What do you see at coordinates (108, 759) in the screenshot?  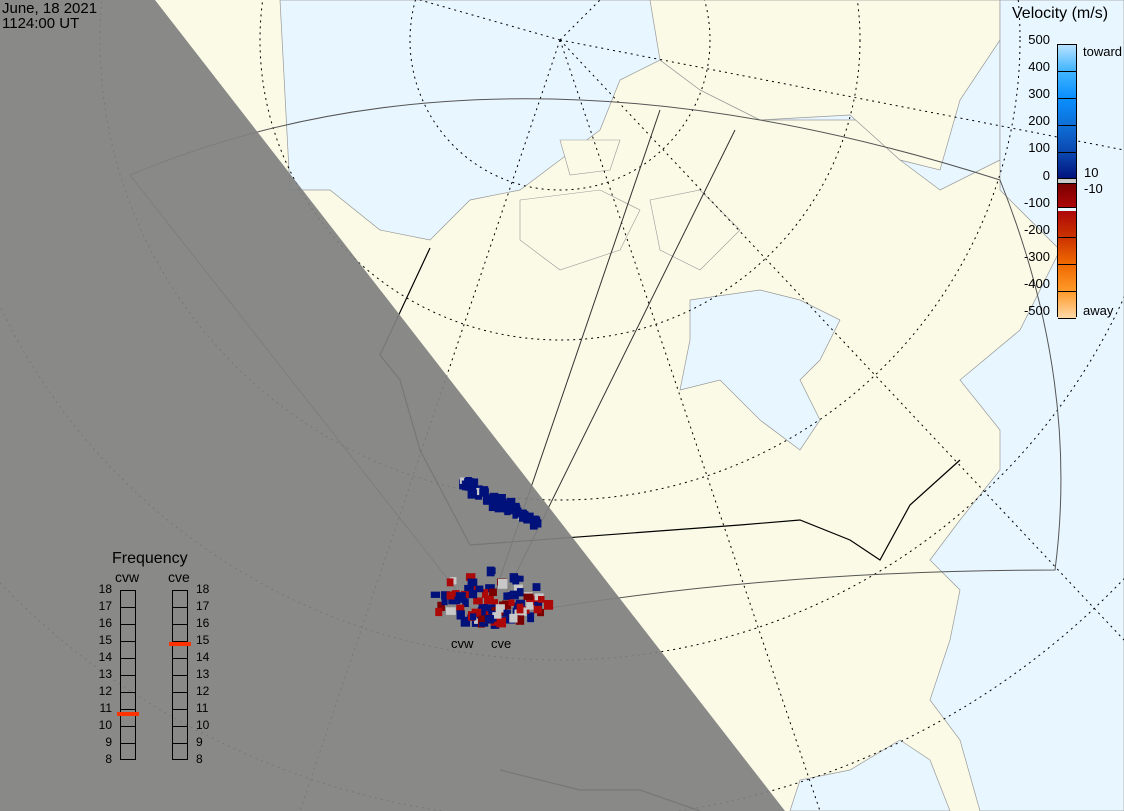 I see `frequency-tick: 8` at bounding box center [108, 759].